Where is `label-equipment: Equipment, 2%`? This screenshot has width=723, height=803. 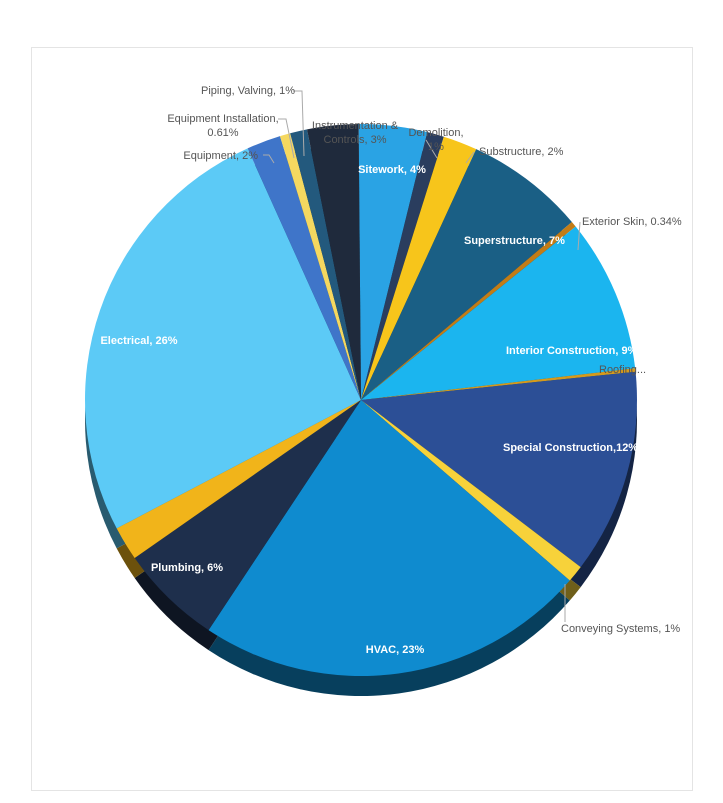 label-equipment: Equipment, 2% is located at coordinates (220, 156).